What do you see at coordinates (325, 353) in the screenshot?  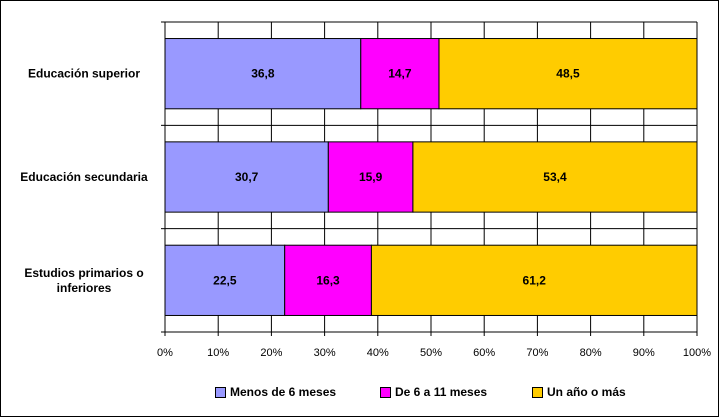 I see `x-tick-label: 30%` at bounding box center [325, 353].